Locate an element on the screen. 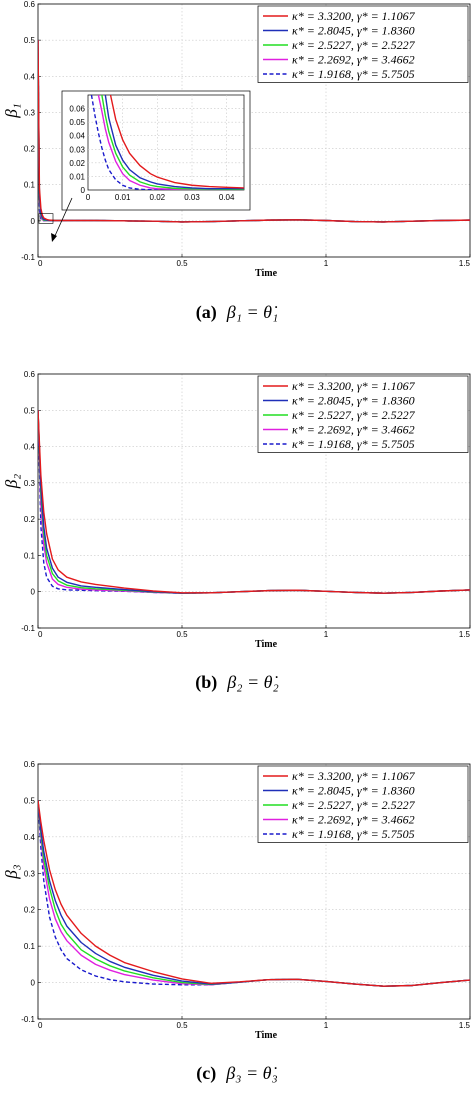 The width and height of the screenshot is (474, 1112). figure-caption: (c) β₃ = θ̇₃ is located at coordinates (236, 1073).